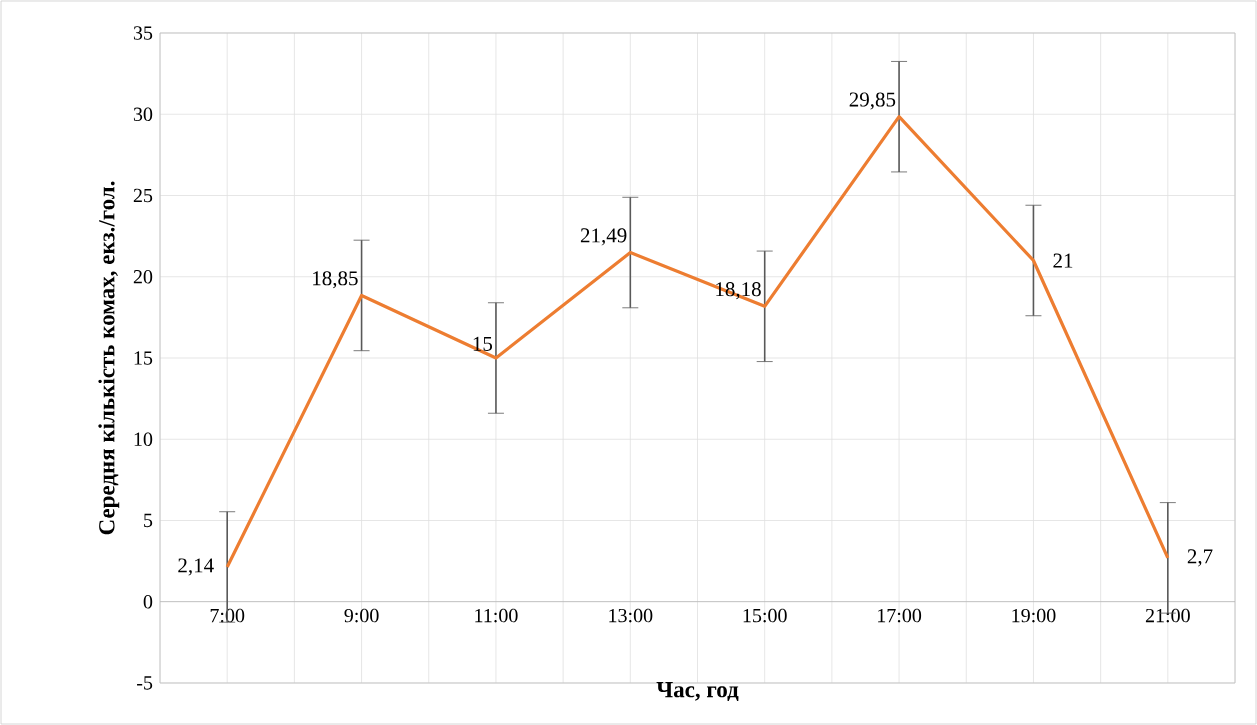 This screenshot has height=725, width=1257. Describe the element at coordinates (697, 692) in the screenshot. I see `x-axis-title: Час, год` at that location.